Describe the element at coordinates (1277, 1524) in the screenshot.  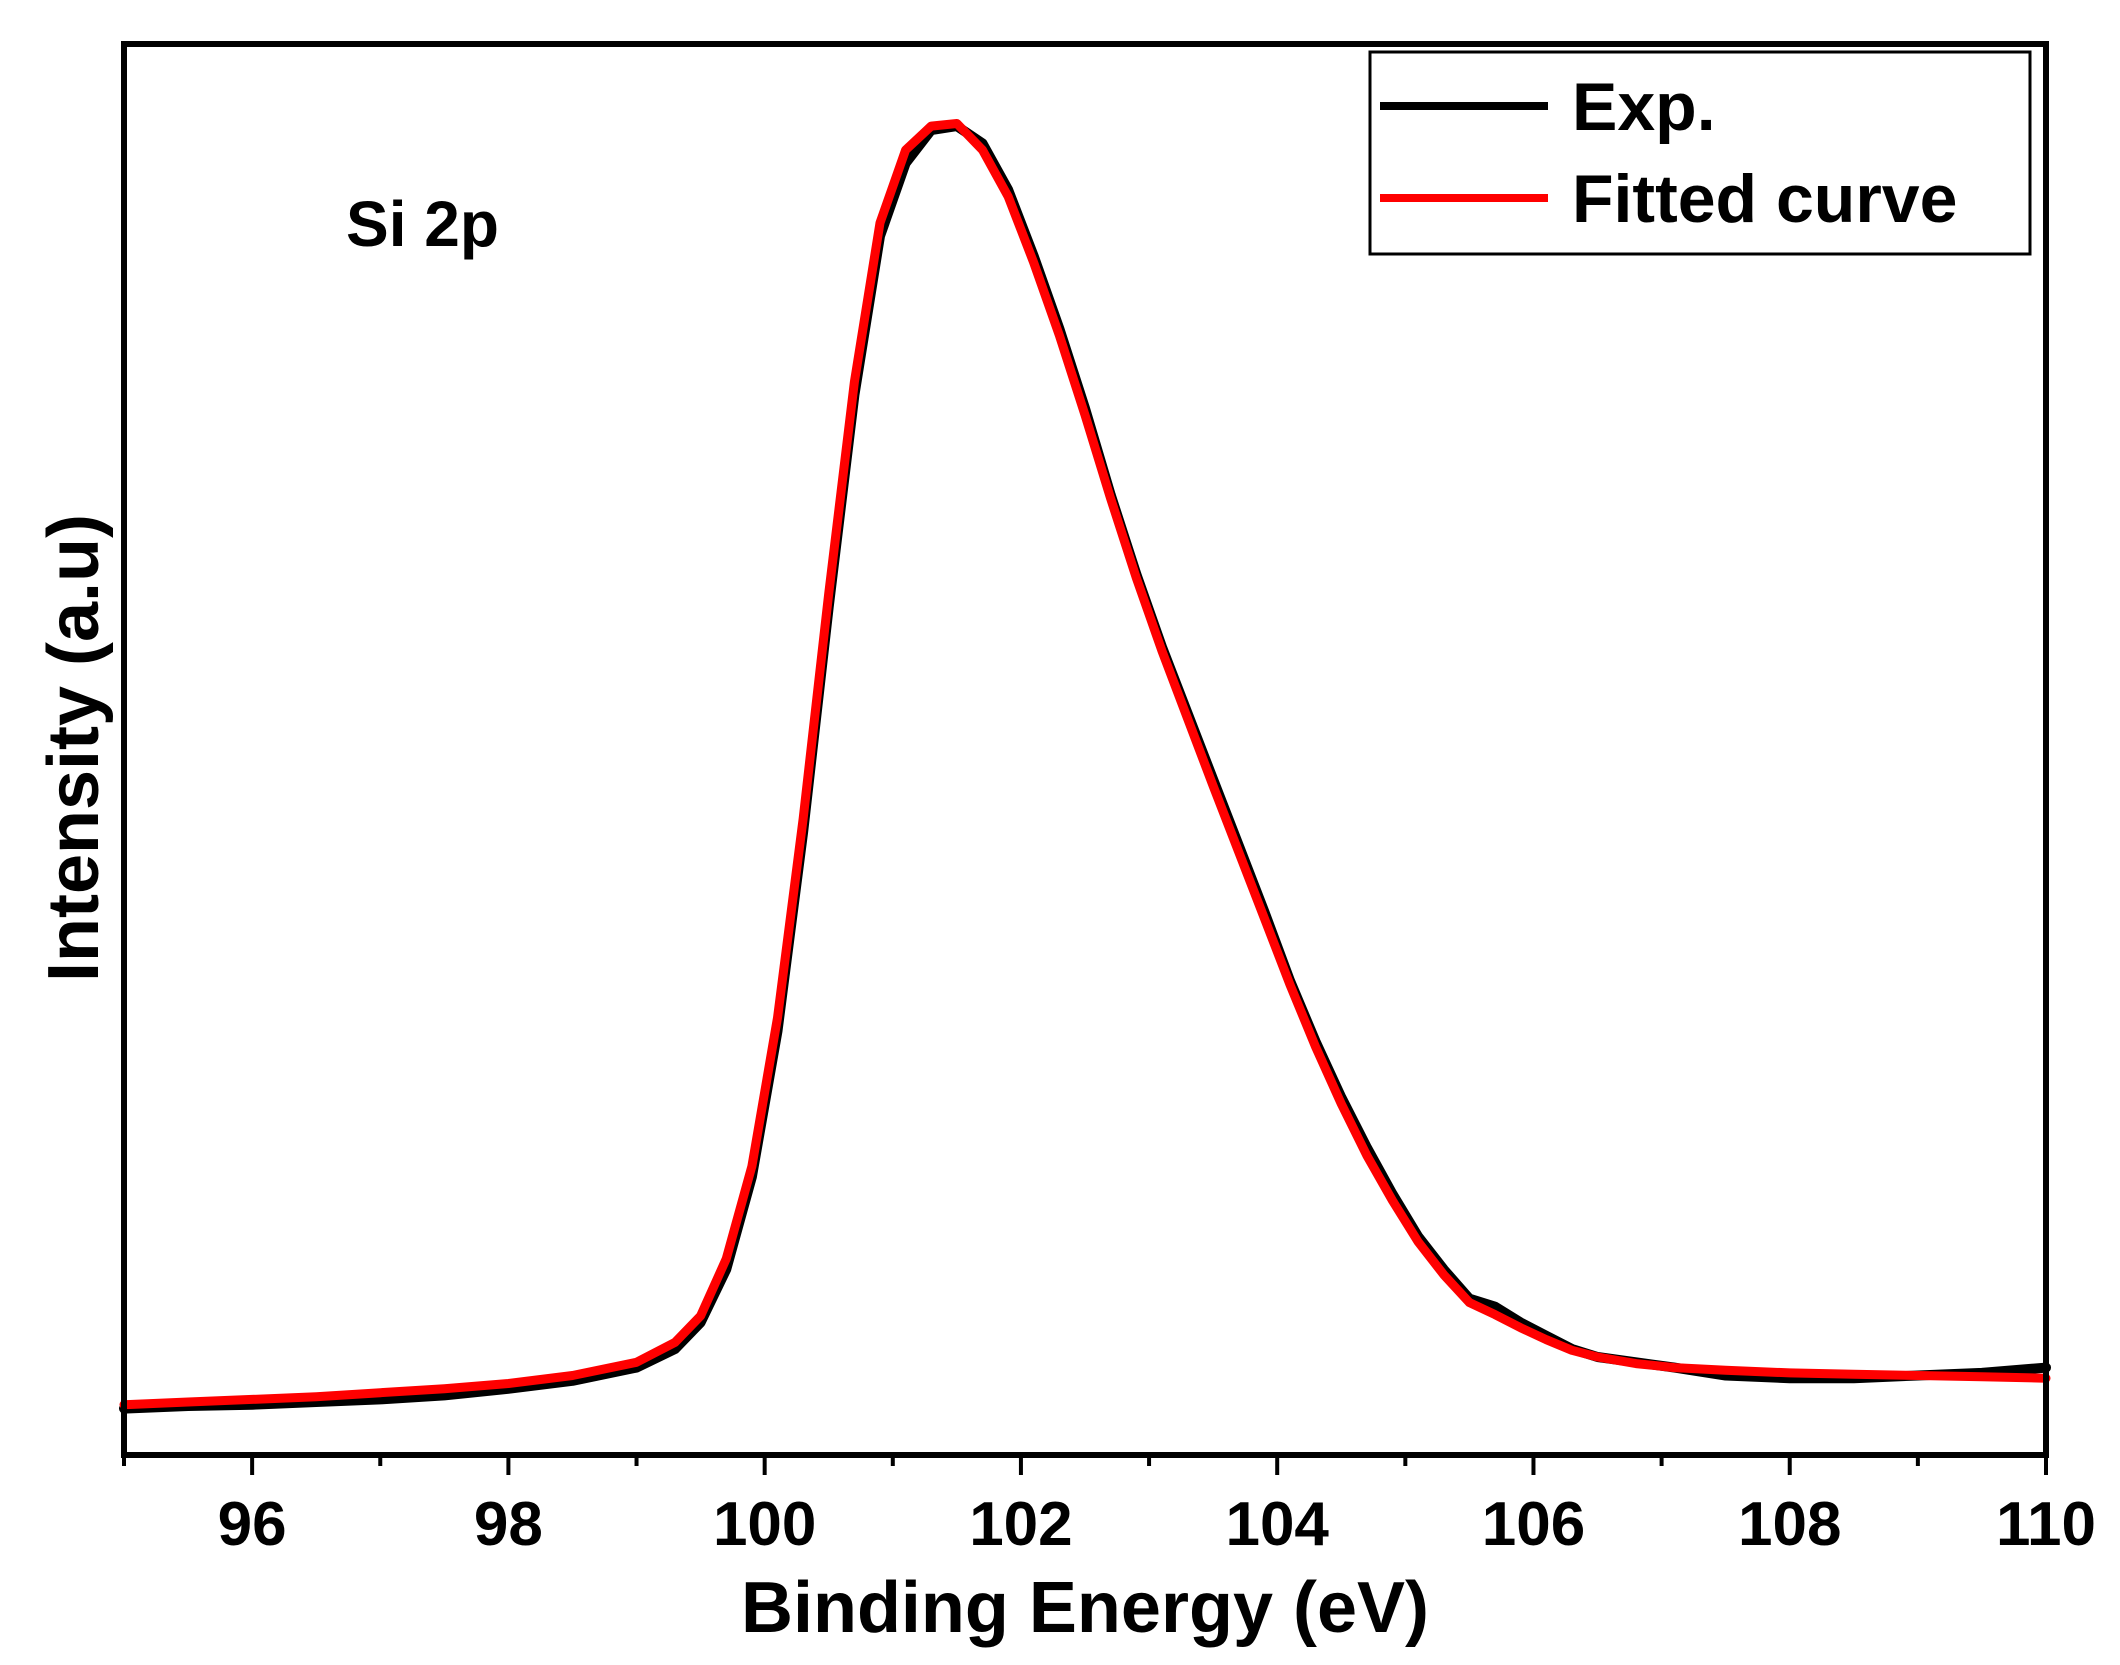
I see `x-tick-label-104: 104` at that location.